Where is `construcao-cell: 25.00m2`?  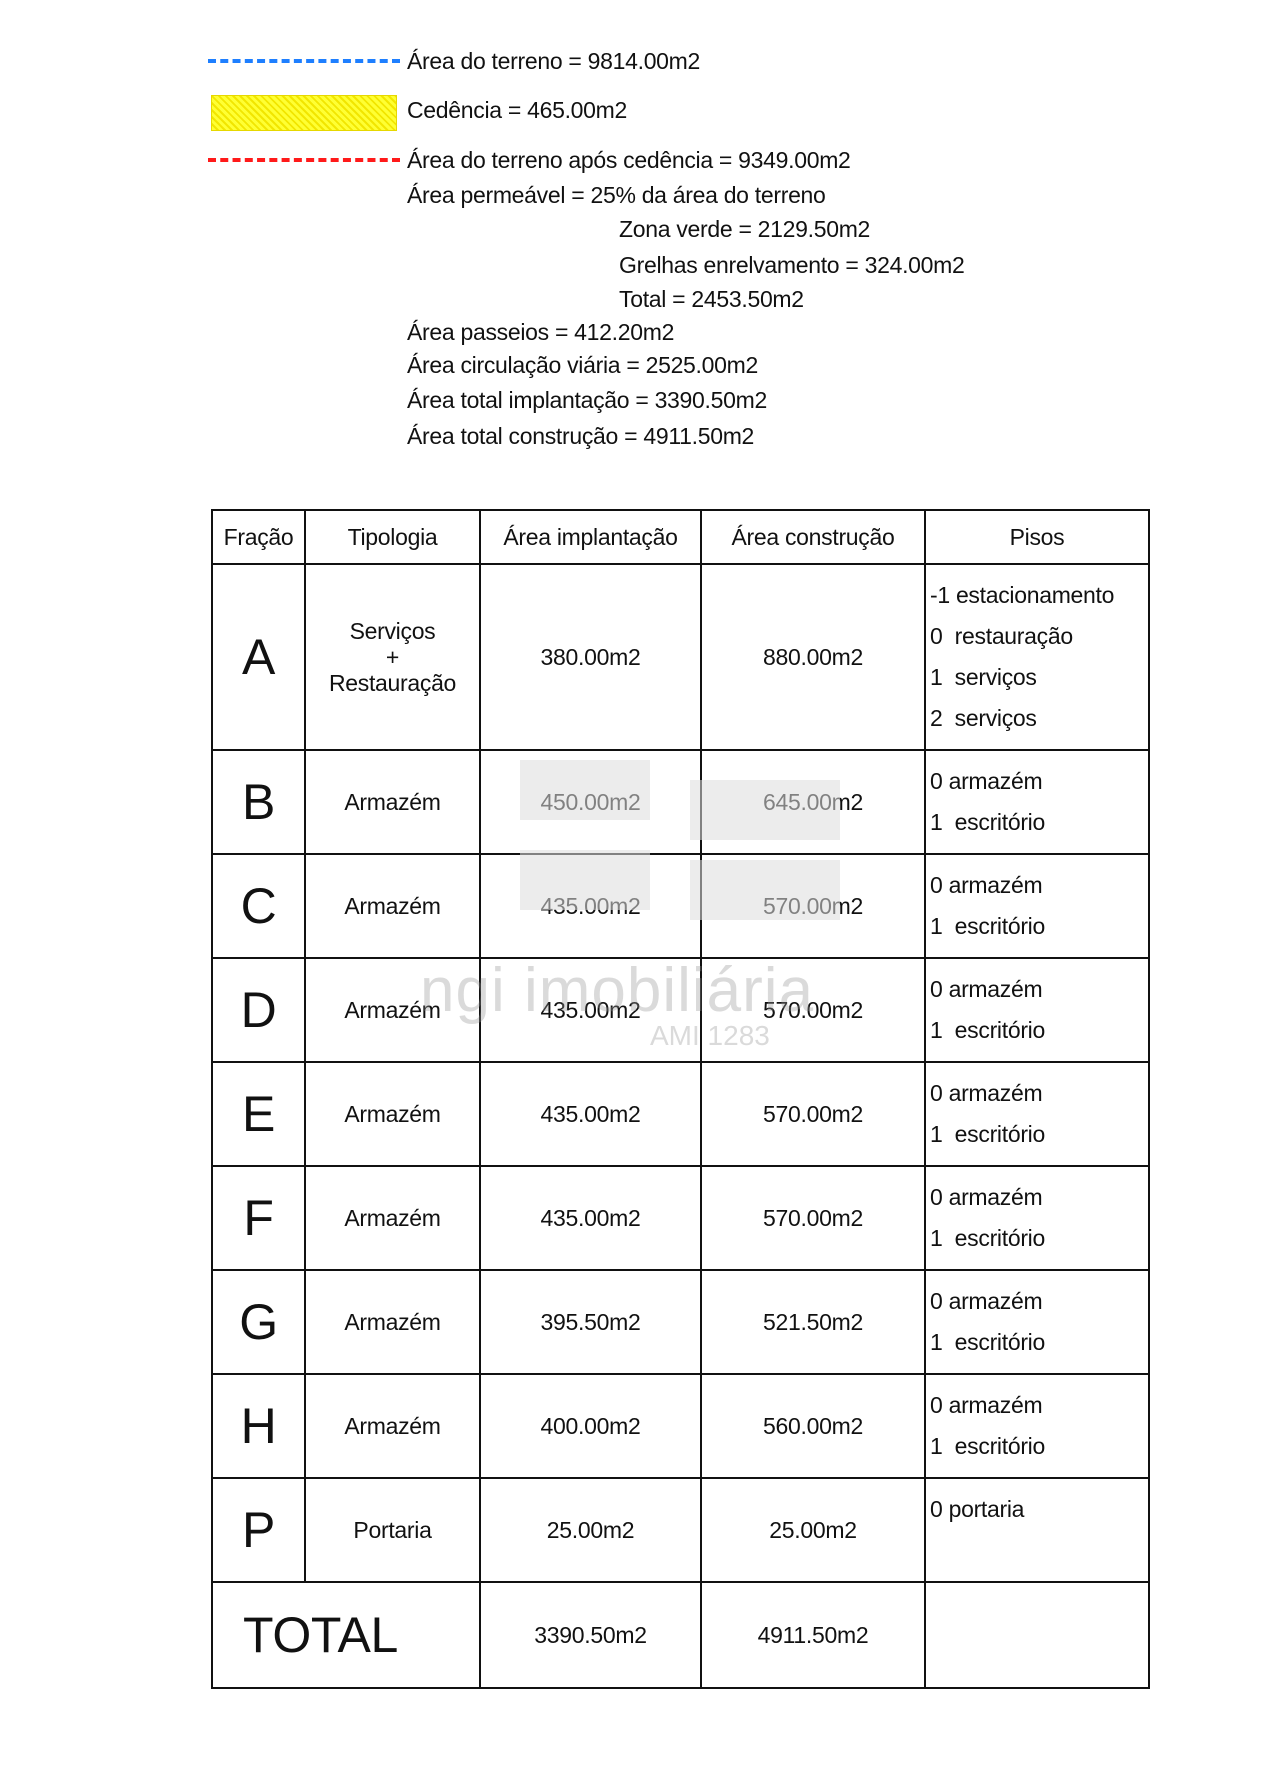 construcao-cell: 25.00m2 is located at coordinates (813, 1530).